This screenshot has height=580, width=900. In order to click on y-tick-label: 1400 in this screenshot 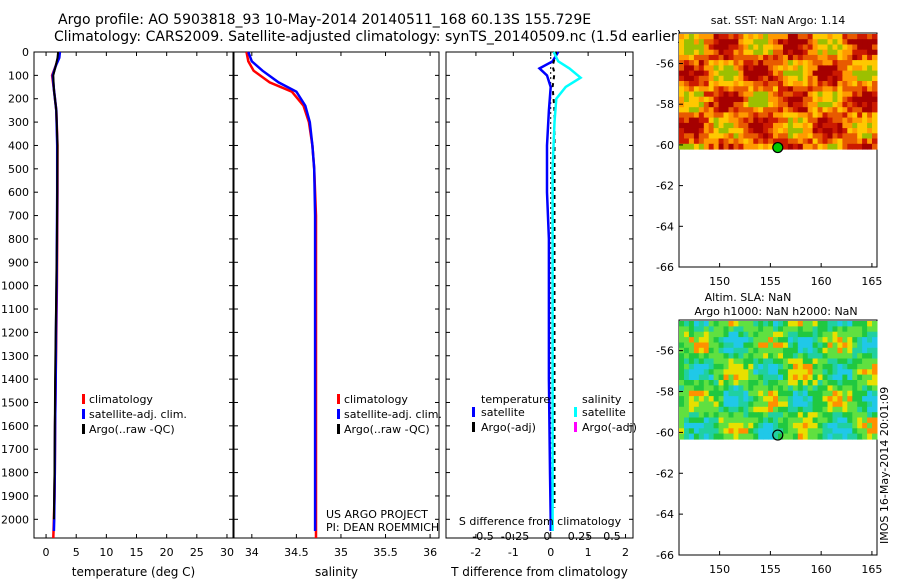, I will do `click(15, 379)`.